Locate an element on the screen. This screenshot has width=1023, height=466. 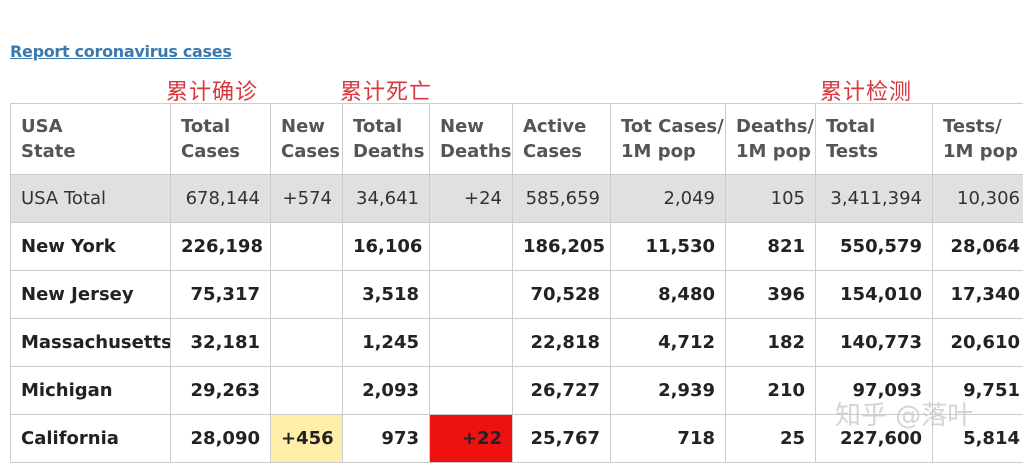
table-cell: +456 is located at coordinates (306, 438).